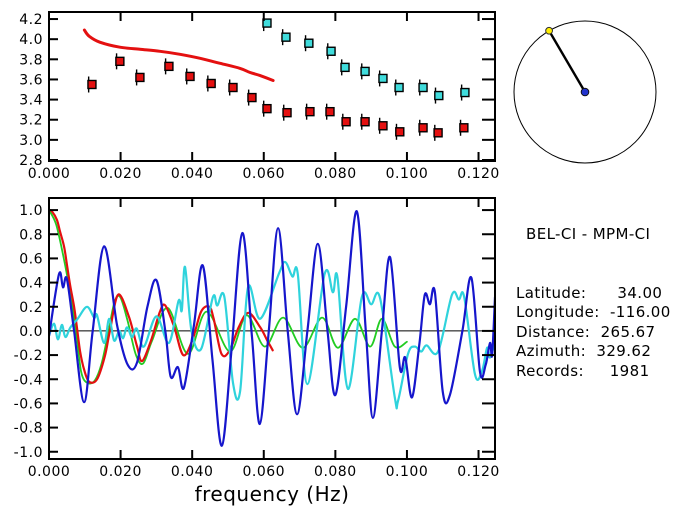 Image resolution: width=687 pixels, height=519 pixels. I want to click on y-tick-label: 0.4, so click(31, 284).